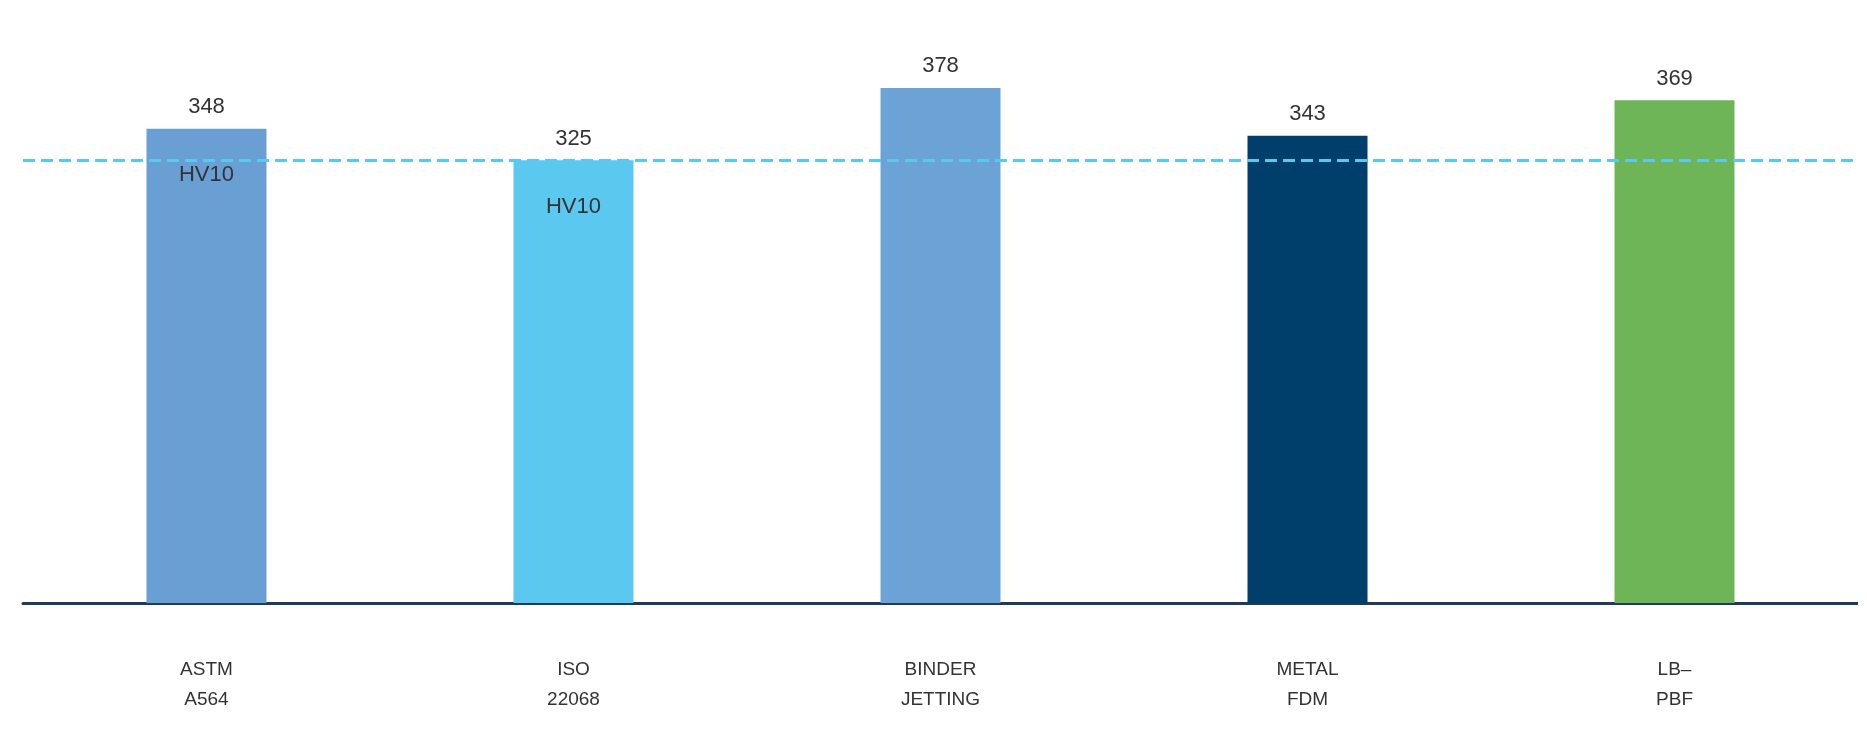 Image resolution: width=1867 pixels, height=741 pixels. Describe the element at coordinates (1307, 683) in the screenshot. I see `x-tick-label: METAL FDM` at that location.